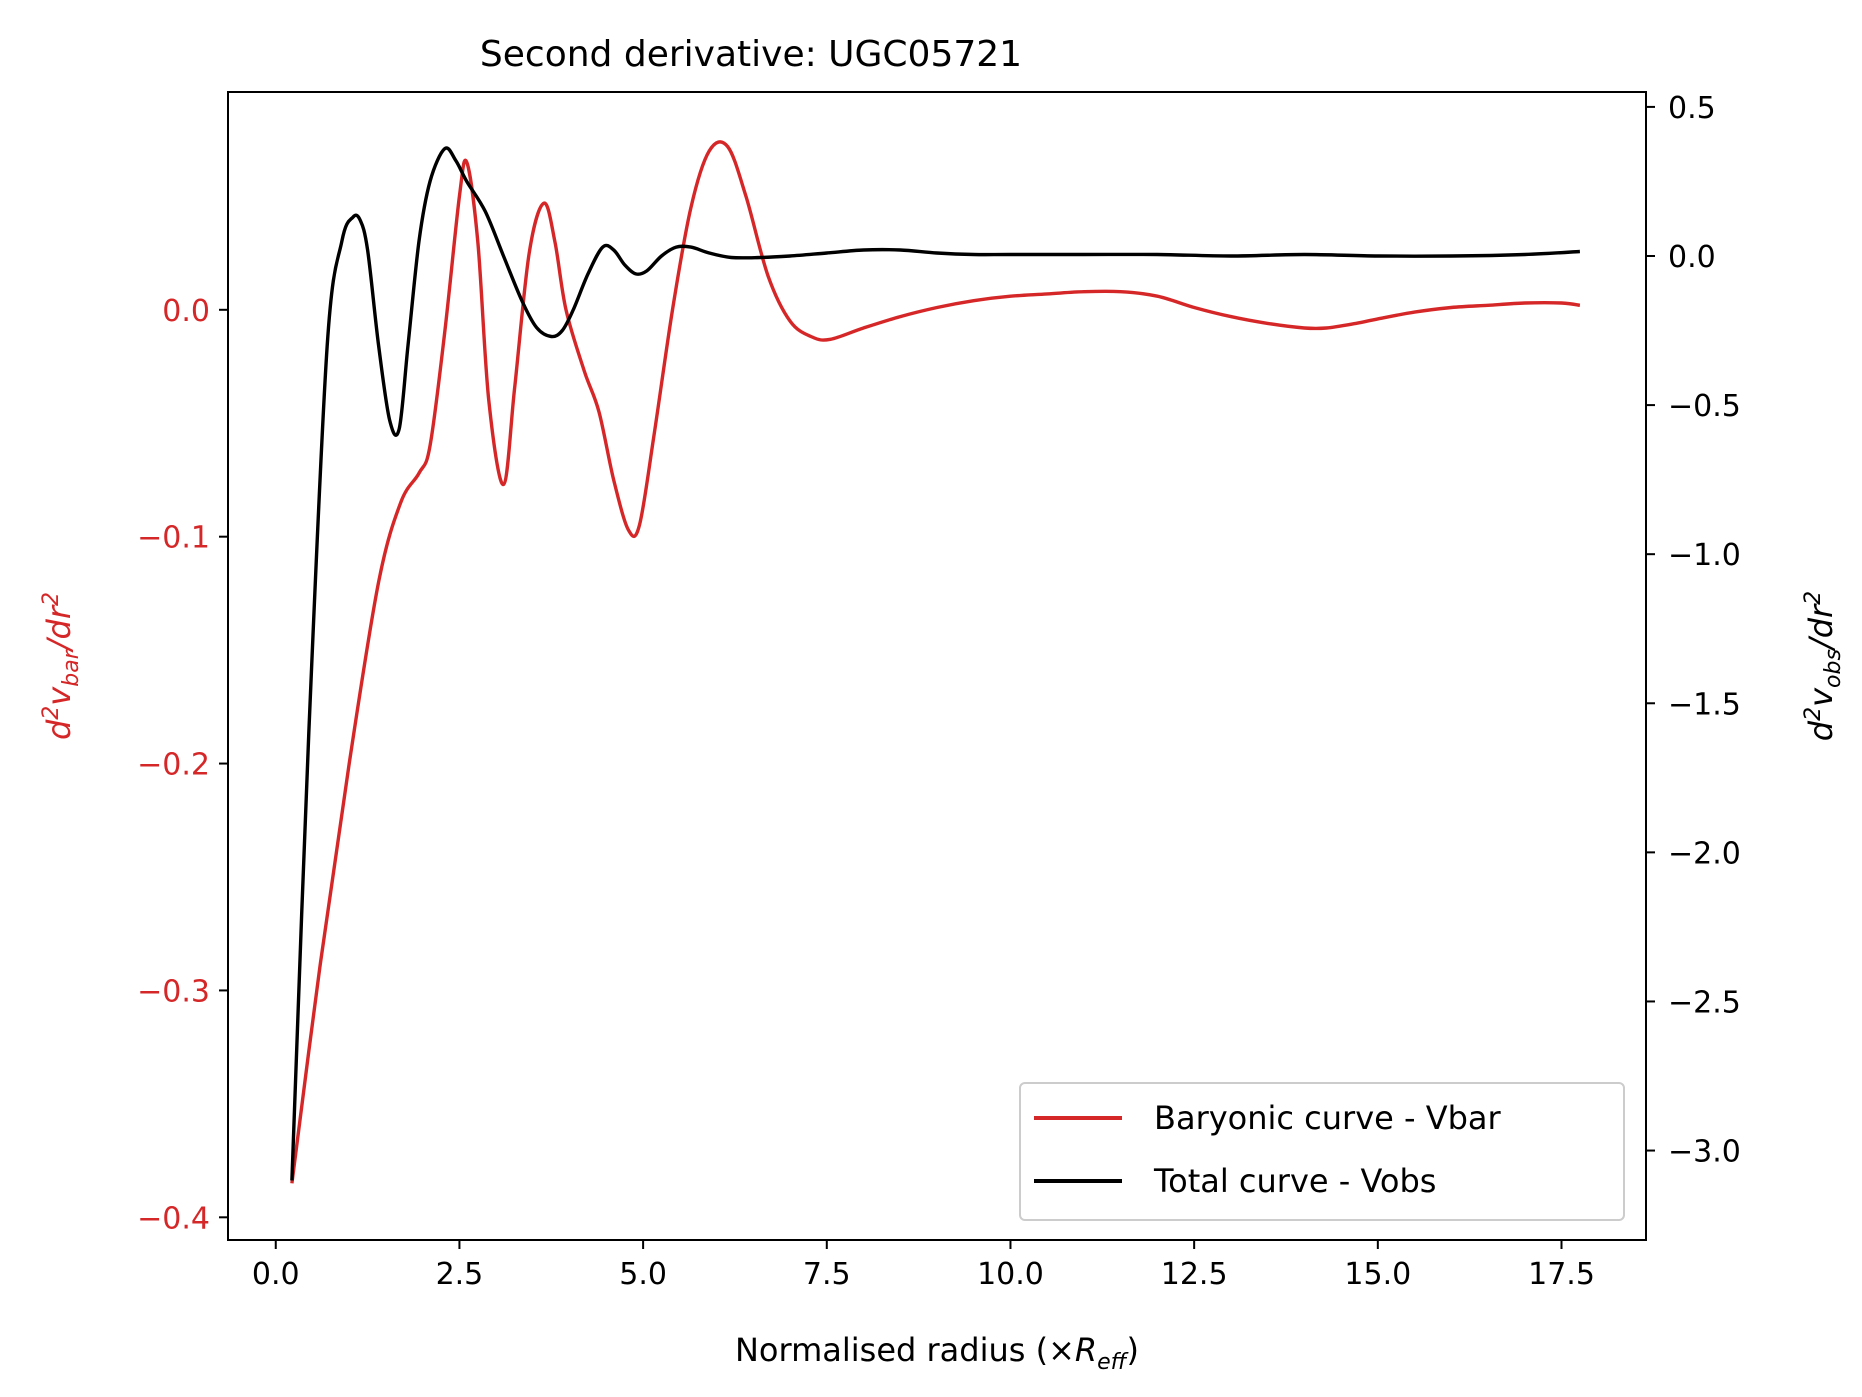 The height and width of the screenshot is (1397, 1862). I want to click on x-tick-label: 5.0, so click(643, 1274).